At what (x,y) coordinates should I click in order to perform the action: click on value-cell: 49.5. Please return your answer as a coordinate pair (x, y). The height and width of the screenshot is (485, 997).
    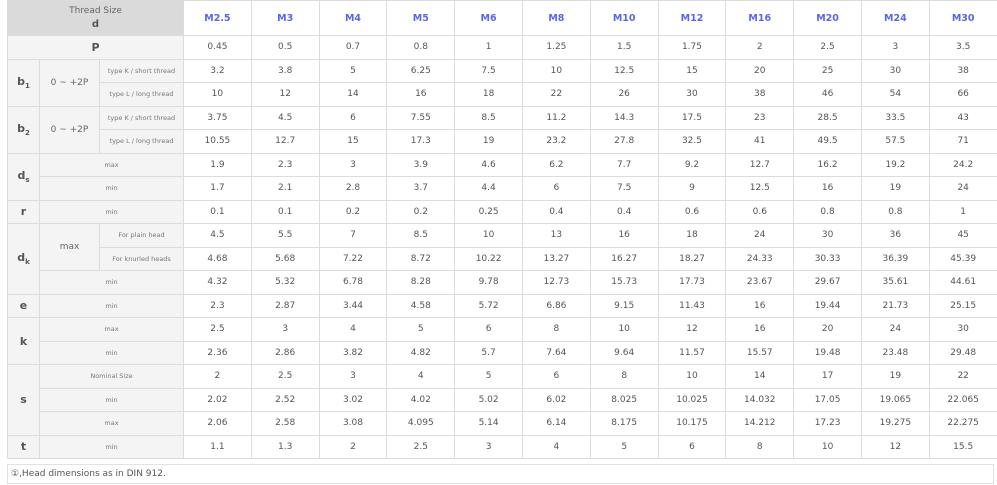
    Looking at the image, I should click on (827, 141).